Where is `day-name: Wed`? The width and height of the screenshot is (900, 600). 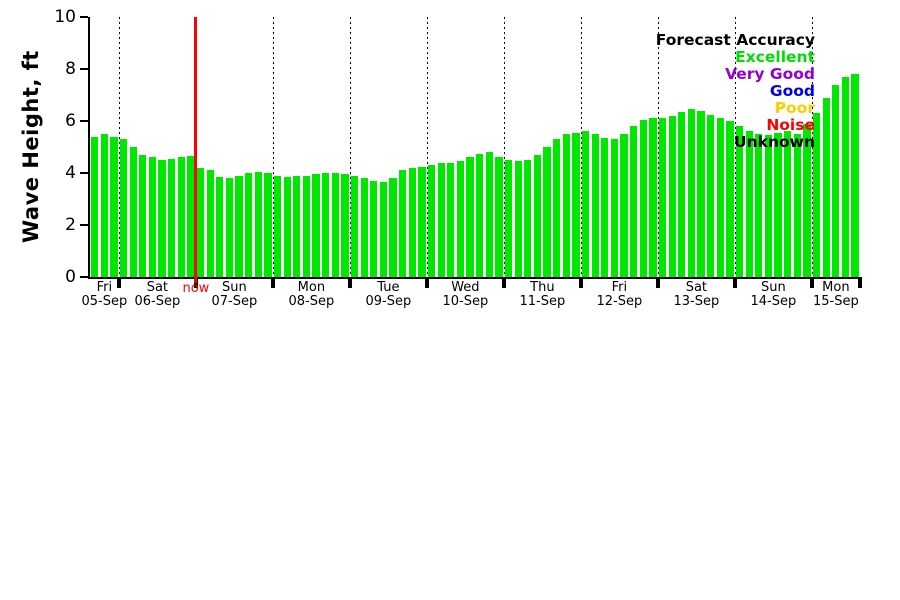 day-name: Wed is located at coordinates (465, 287).